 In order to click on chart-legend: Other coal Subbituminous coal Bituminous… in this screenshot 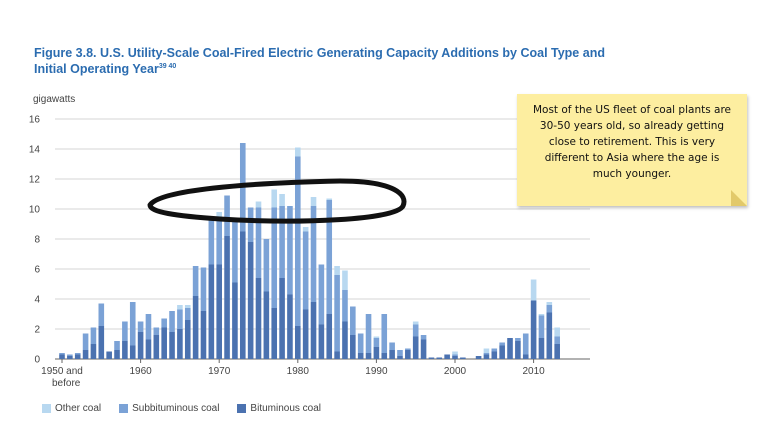, I will do `click(181, 408)`.